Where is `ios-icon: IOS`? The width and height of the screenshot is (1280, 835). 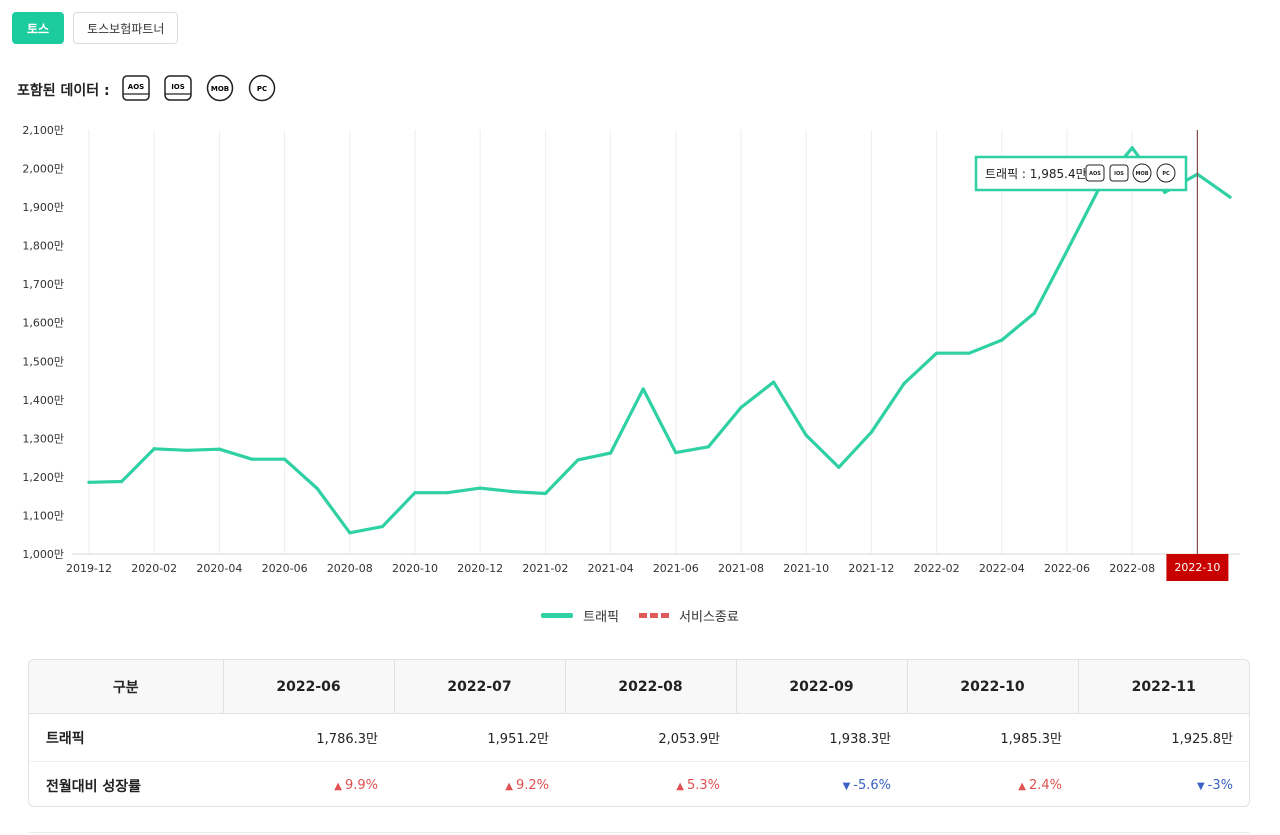 ios-icon: IOS is located at coordinates (177, 90).